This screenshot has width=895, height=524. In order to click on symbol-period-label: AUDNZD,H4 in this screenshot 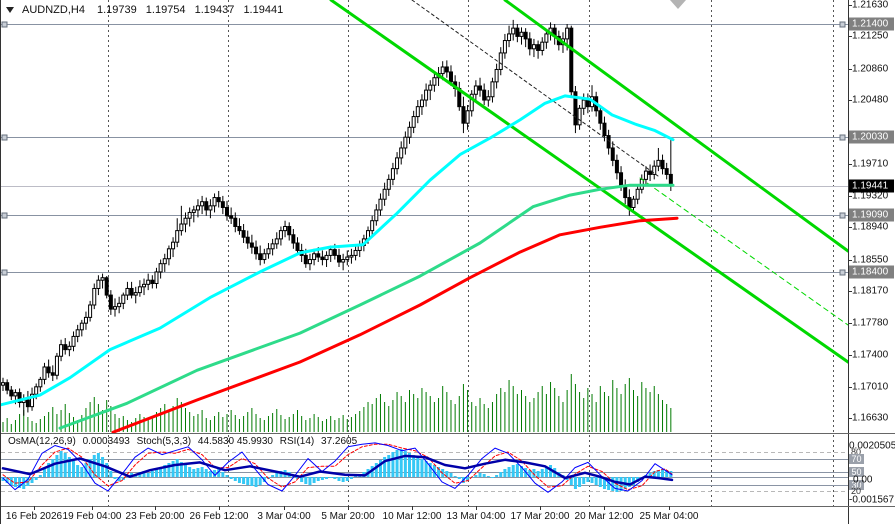, I will do `click(53, 10)`.